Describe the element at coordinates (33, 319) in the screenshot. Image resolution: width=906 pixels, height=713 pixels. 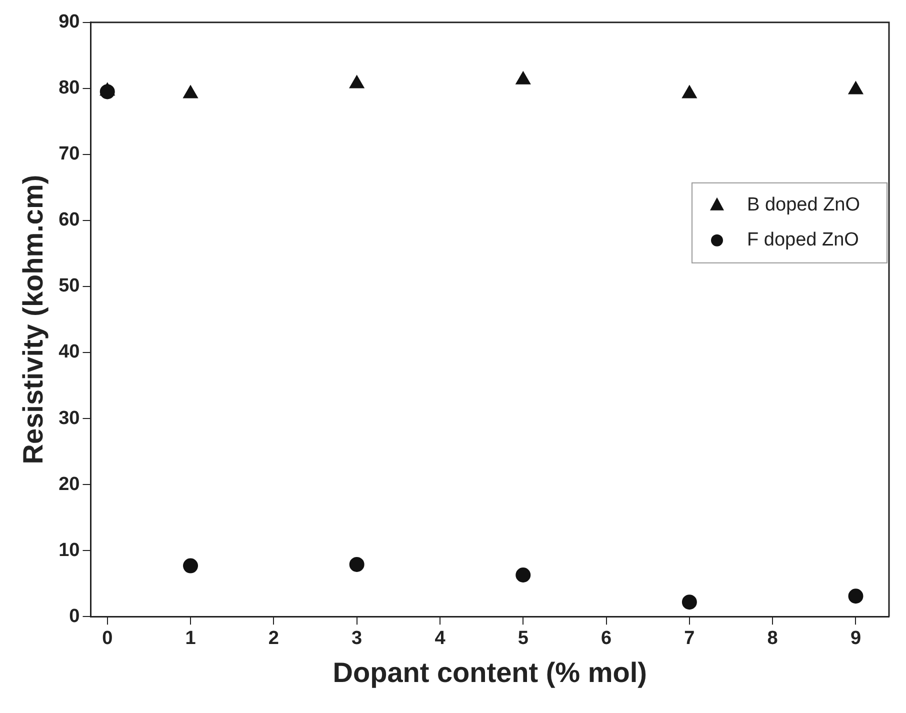
I see `y-axis-title: Resistivity (kohm.cm)` at that location.